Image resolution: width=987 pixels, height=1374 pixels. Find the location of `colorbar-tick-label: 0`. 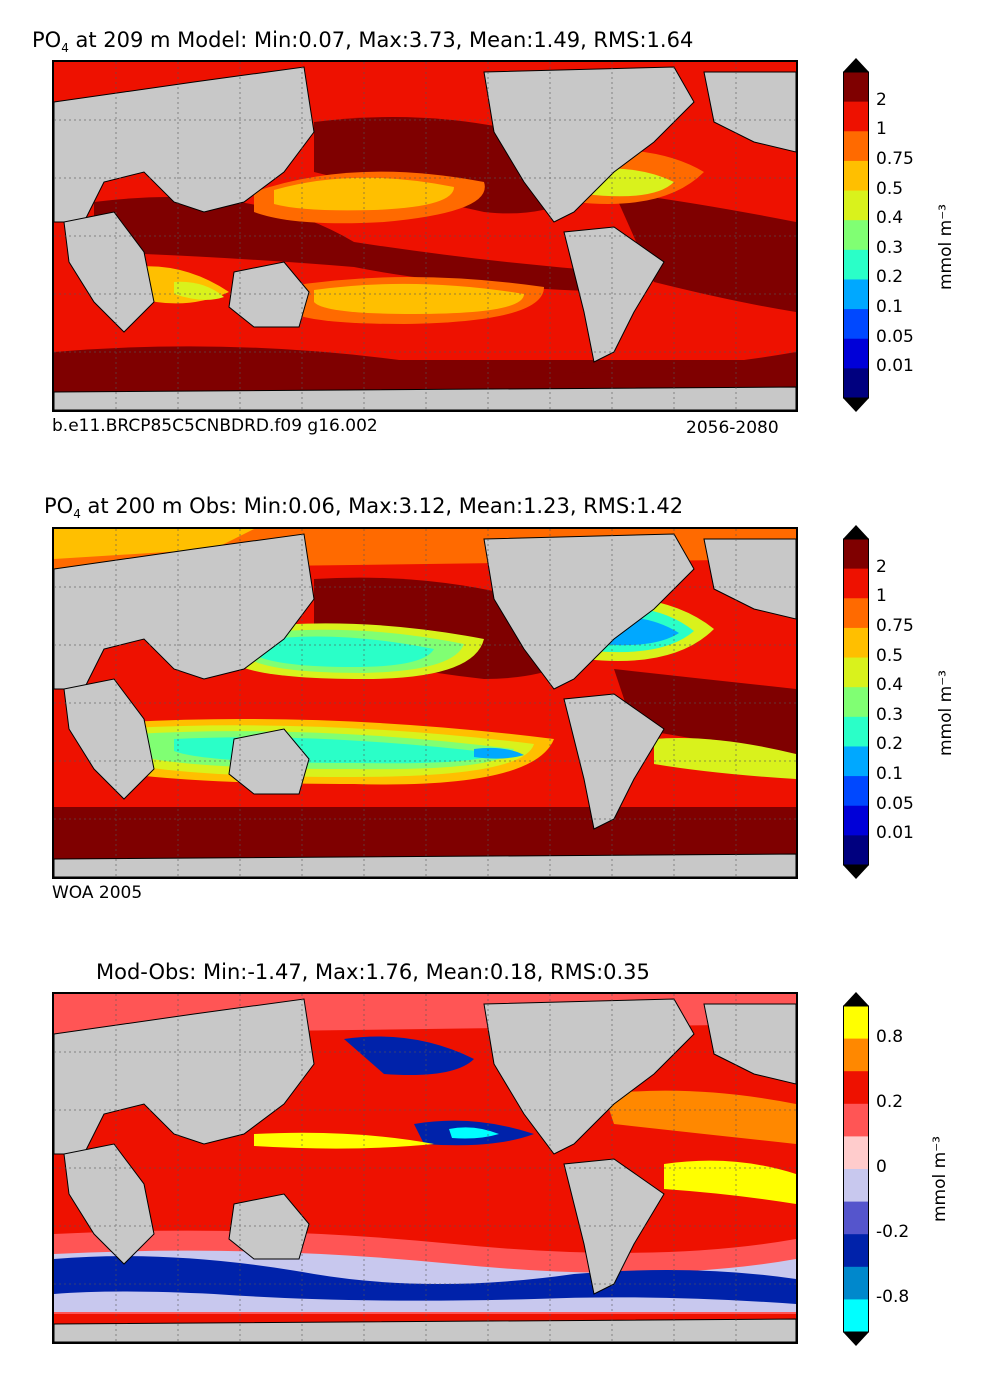

colorbar-tick-label: 0 is located at coordinates (881, 1167).